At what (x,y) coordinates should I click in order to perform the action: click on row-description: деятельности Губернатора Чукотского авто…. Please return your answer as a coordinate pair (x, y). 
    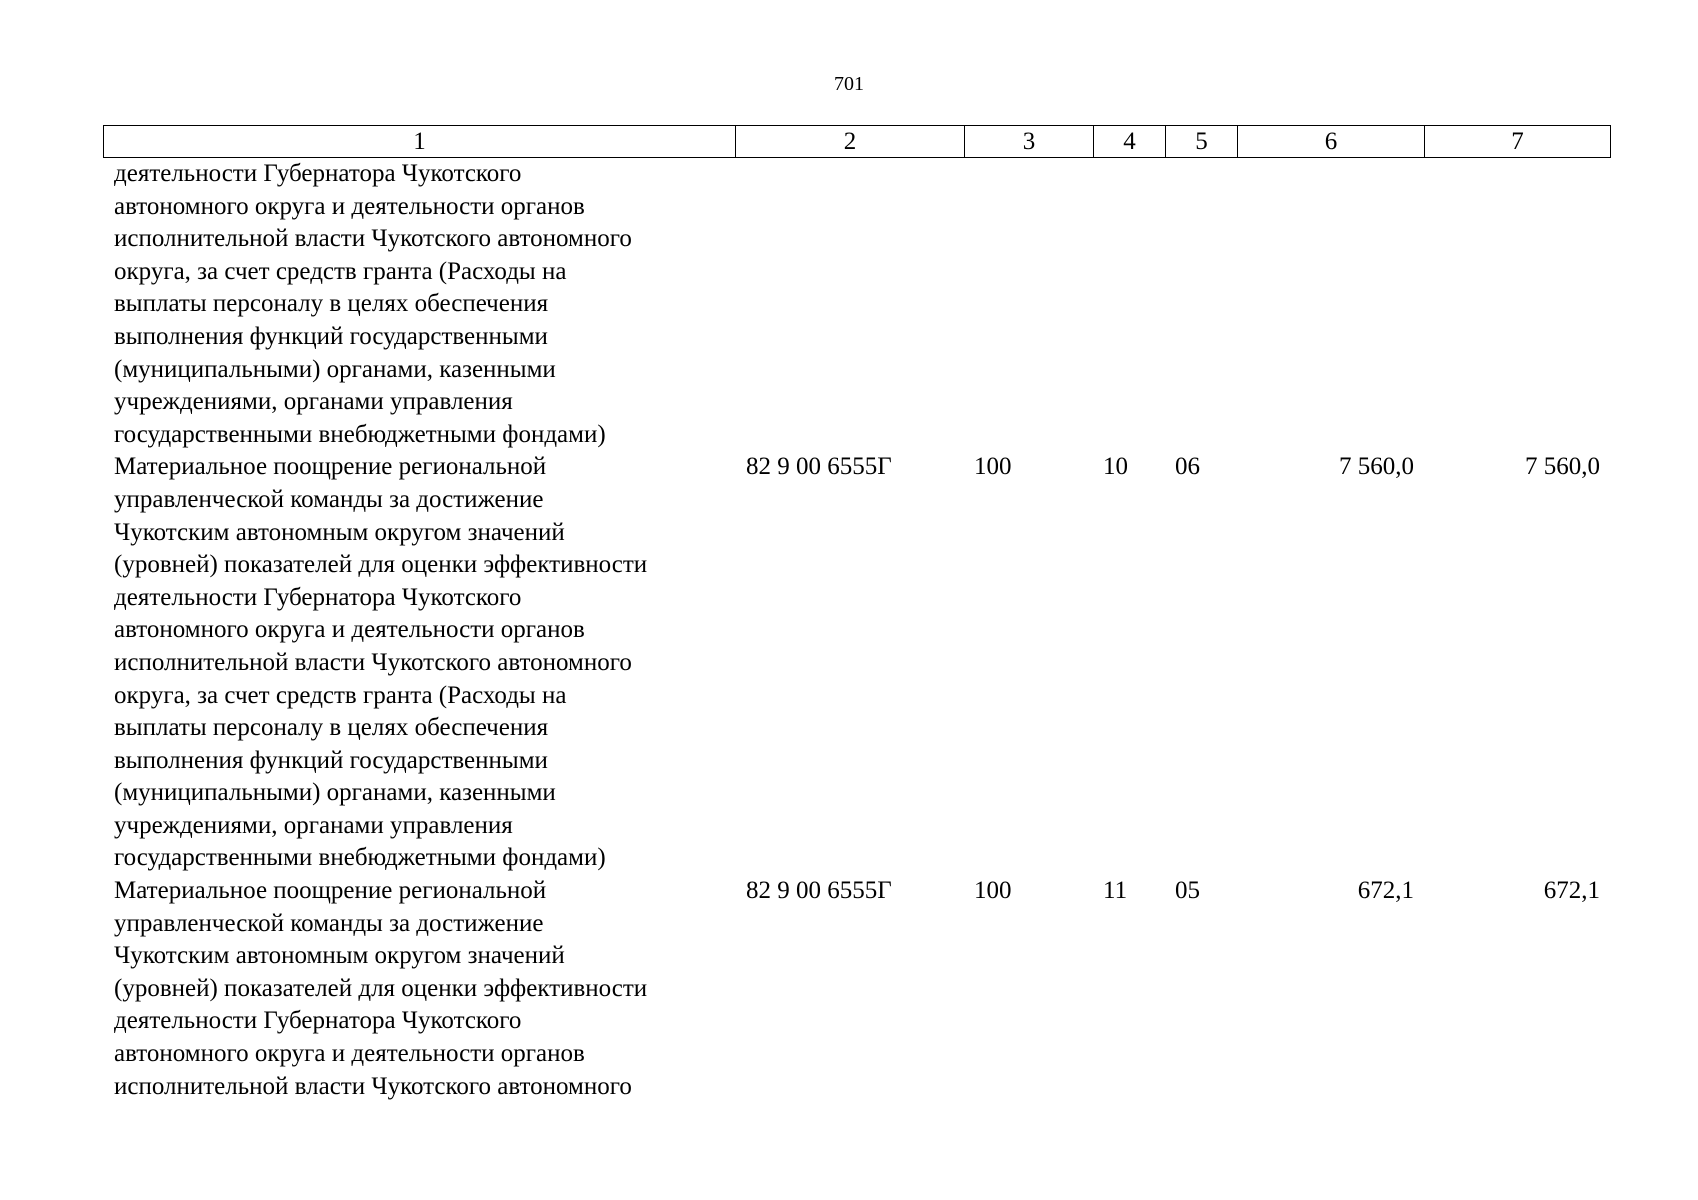
    Looking at the image, I should click on (373, 304).